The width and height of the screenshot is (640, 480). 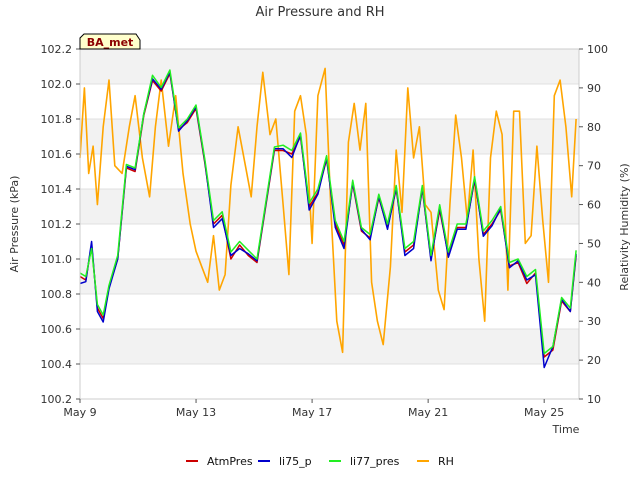 I want to click on badge-label: BA_met, so click(x=110, y=42).